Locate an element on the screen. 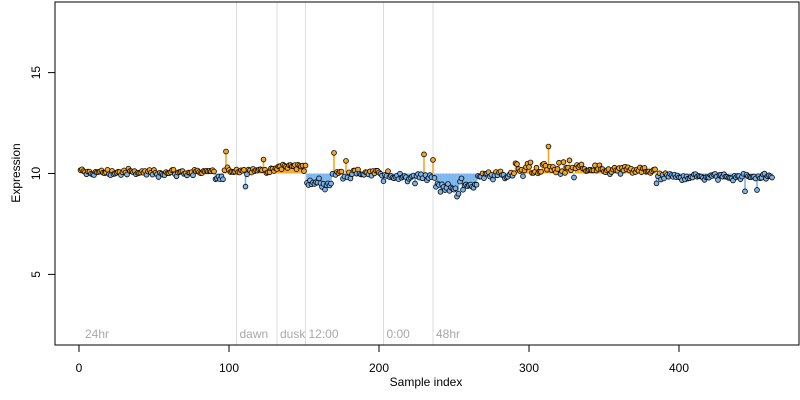 This screenshot has height=400, width=800. reference-label: dawn is located at coordinates (254, 334).